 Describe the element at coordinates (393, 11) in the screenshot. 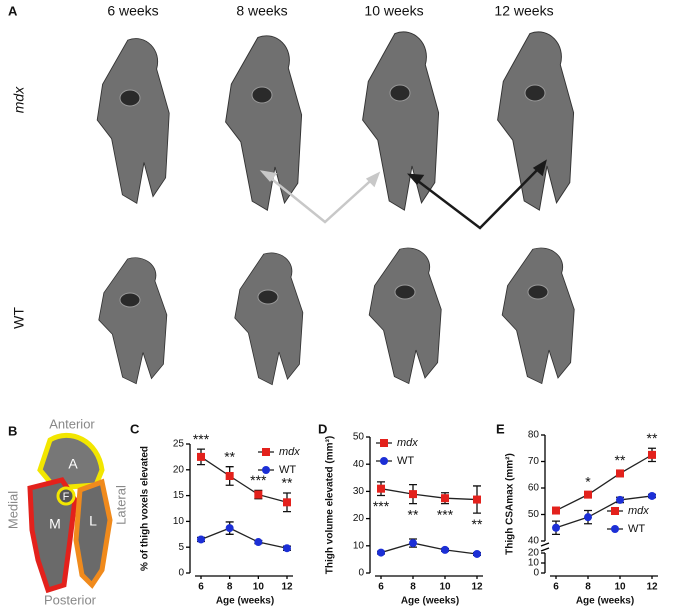

I see `column-label: 10 weeks` at that location.